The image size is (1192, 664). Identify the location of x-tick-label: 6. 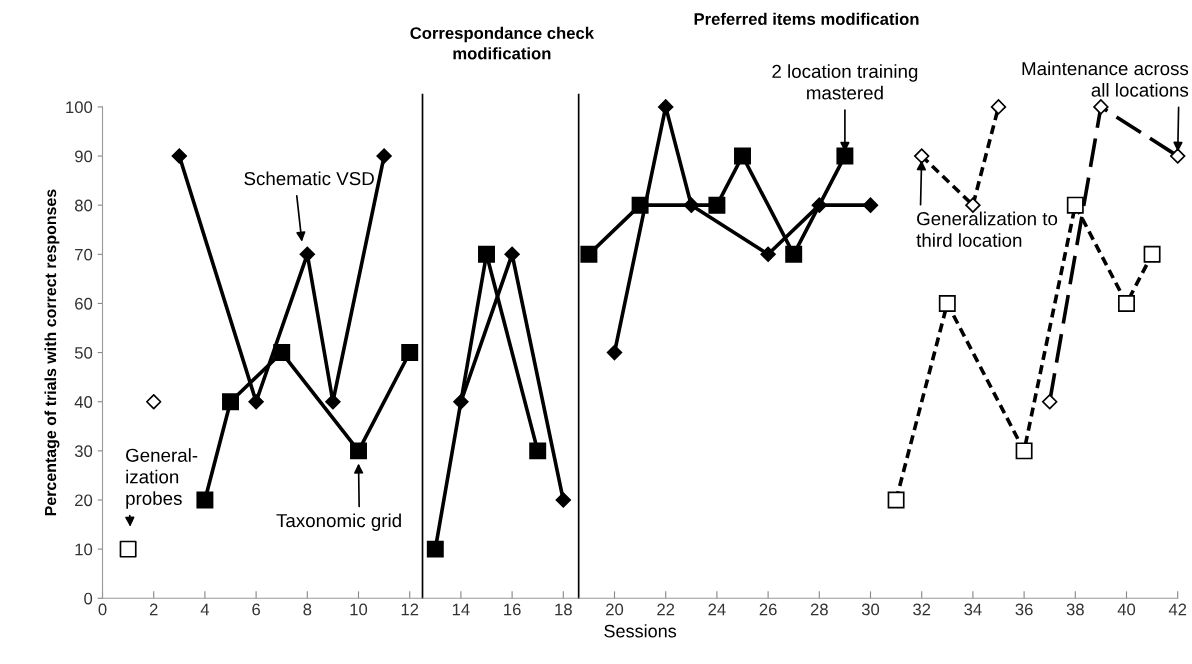
(256, 609).